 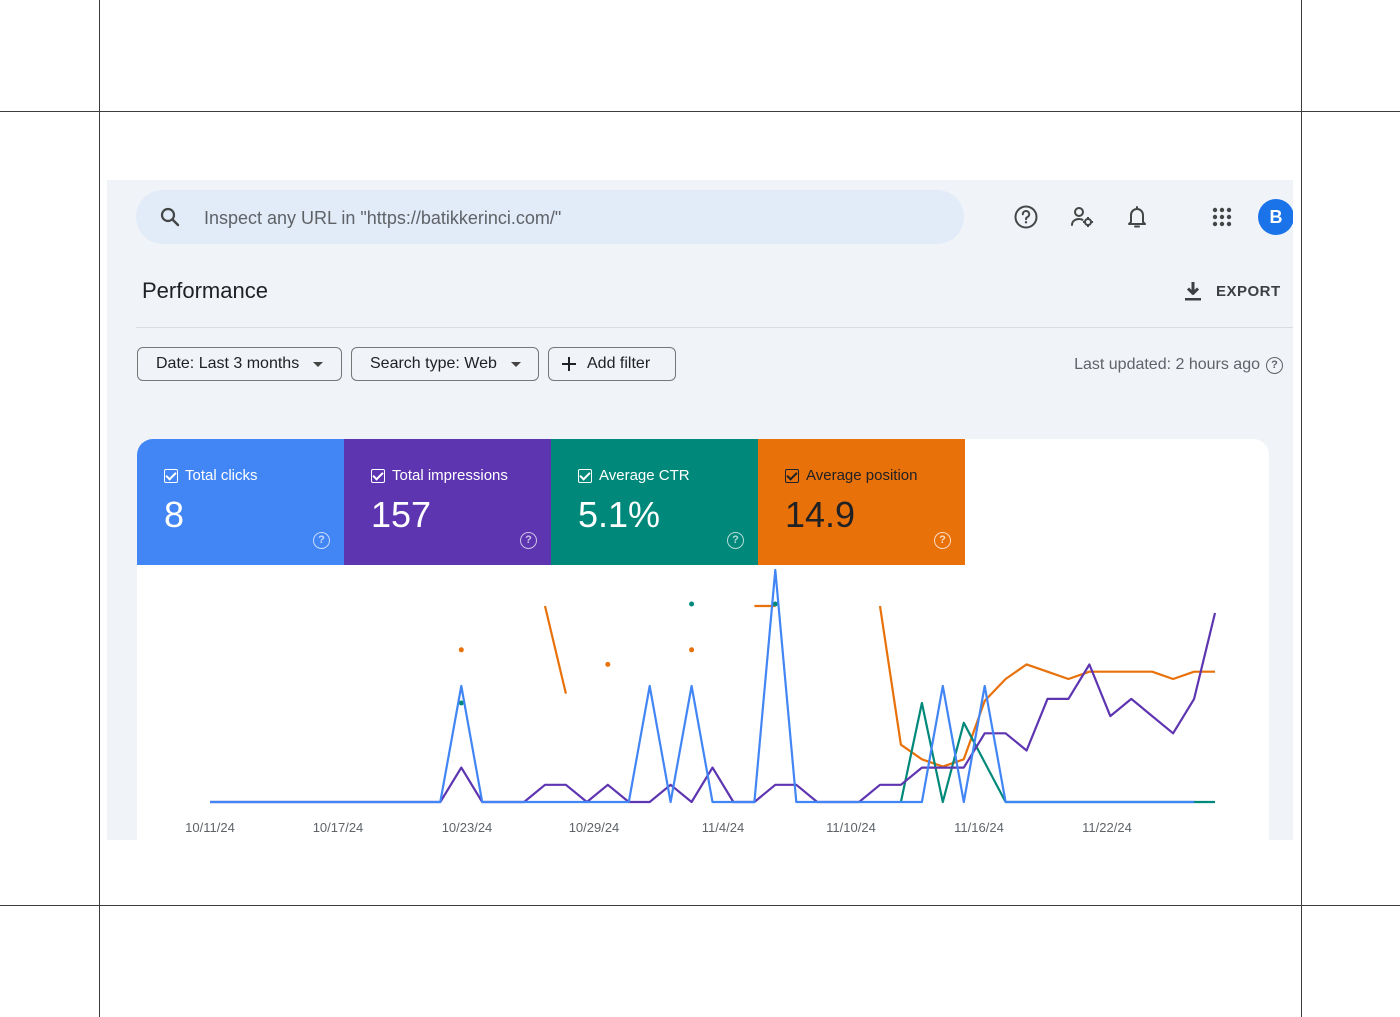 I want to click on metric-label: Average CTR, so click(x=644, y=475).